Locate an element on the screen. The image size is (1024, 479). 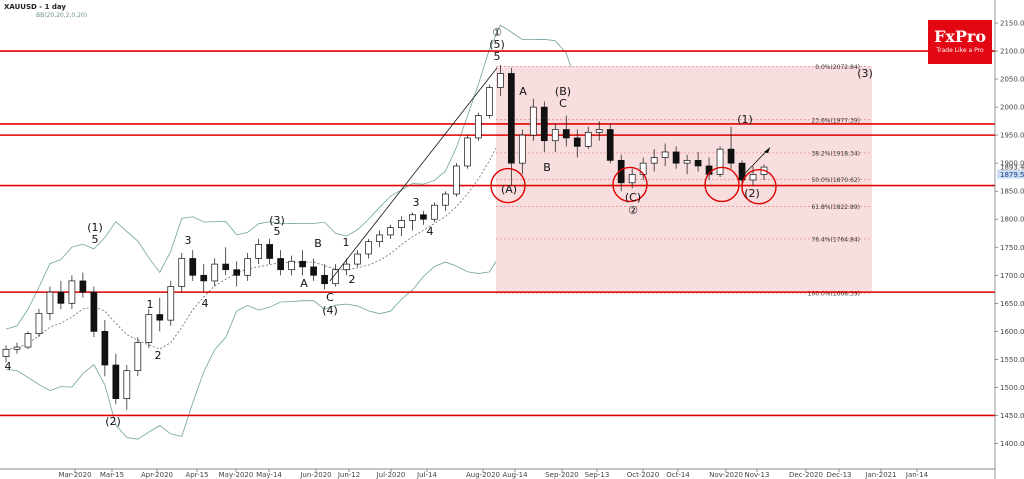
y-tick-label: 1550.00 is located at coordinates (1012, 360).